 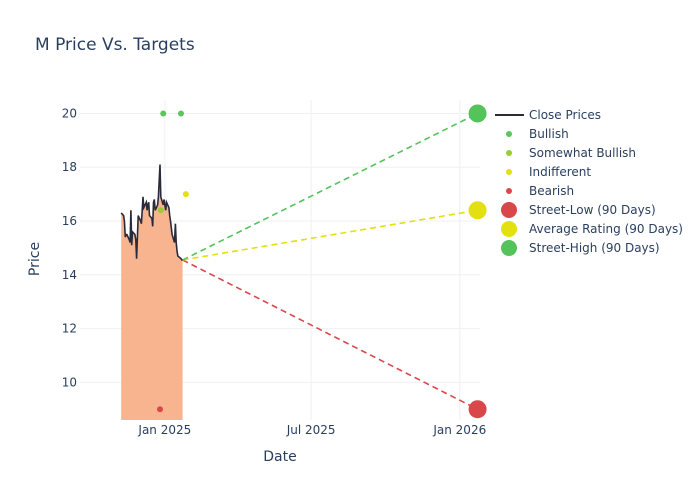 I want to click on target-marker-street-low-90-days, so click(x=477, y=409).